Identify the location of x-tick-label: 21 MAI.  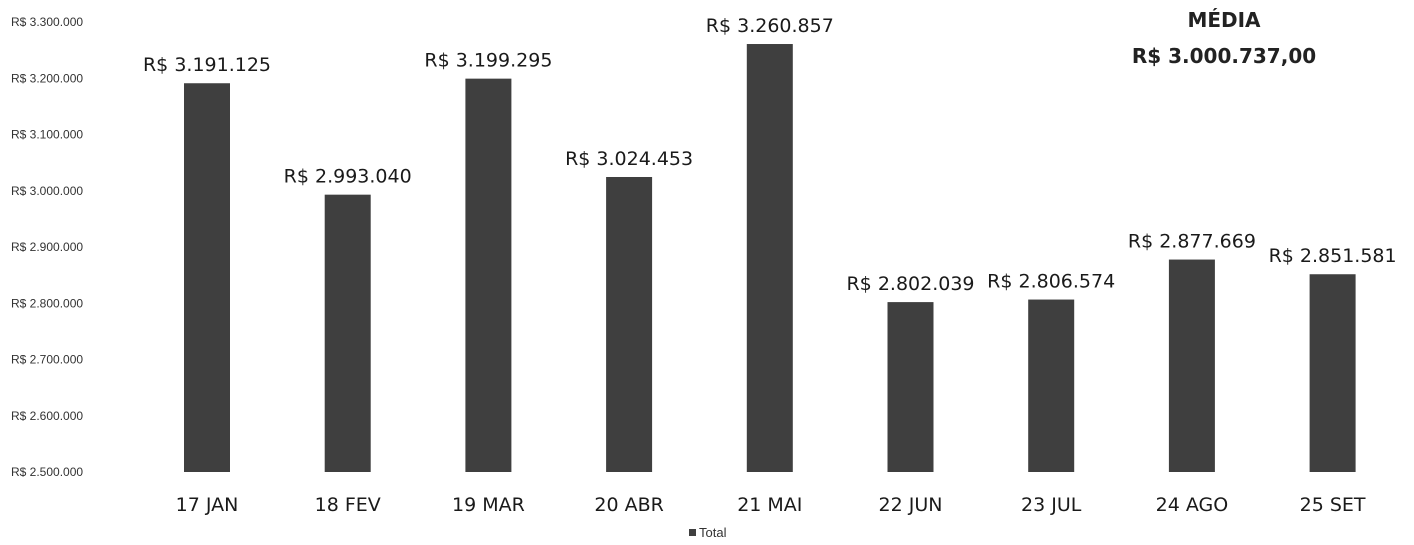
(769, 505).